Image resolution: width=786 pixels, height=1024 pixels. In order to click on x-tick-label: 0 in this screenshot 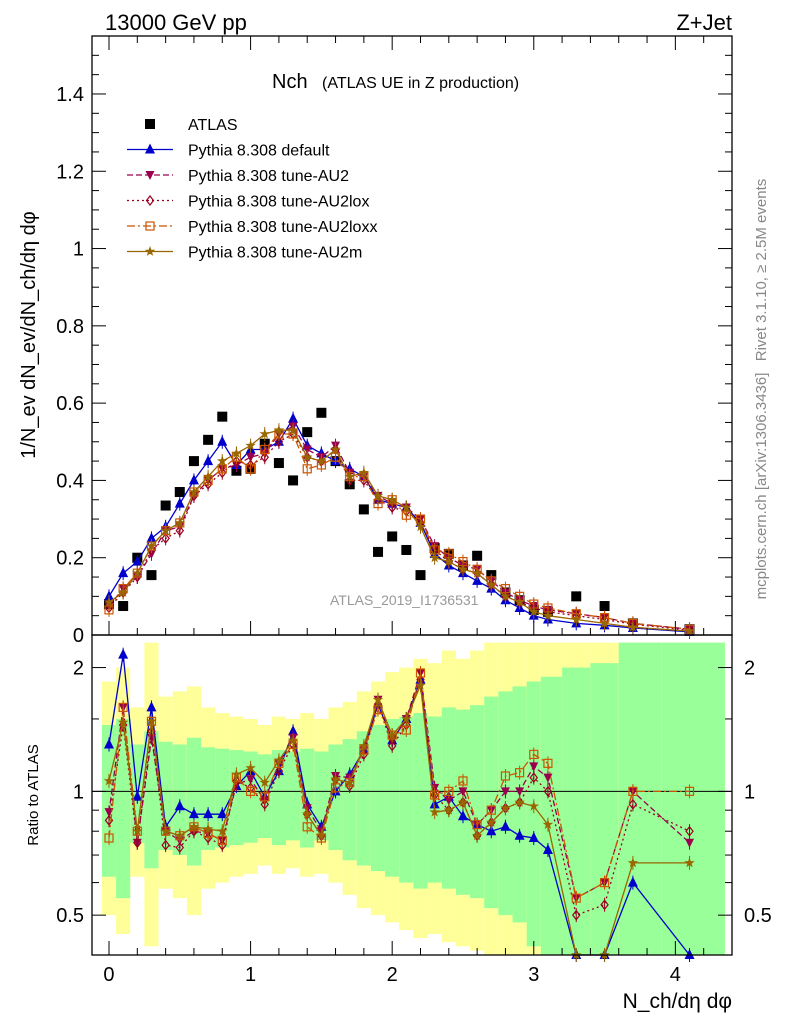, I will do `click(108, 975)`.